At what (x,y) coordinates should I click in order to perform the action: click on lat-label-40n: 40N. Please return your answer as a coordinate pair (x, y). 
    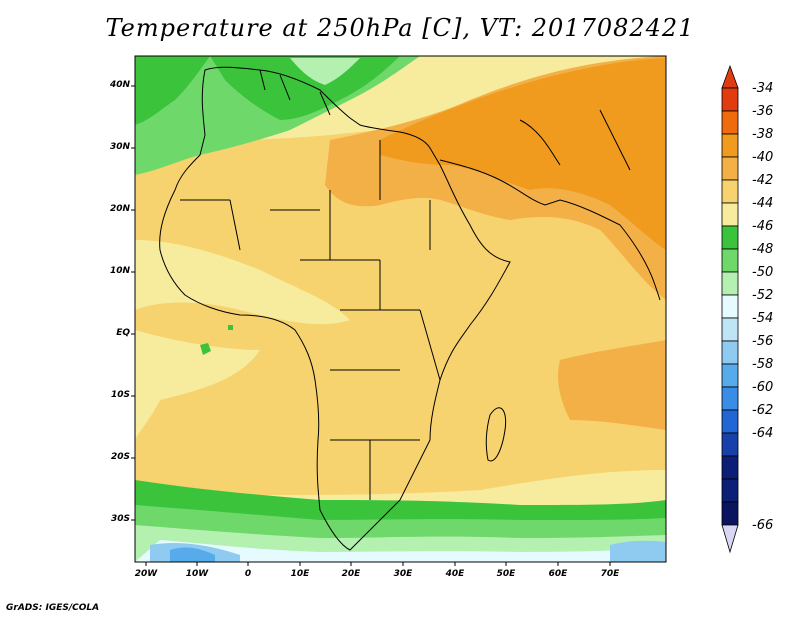
    Looking at the image, I should click on (119, 85).